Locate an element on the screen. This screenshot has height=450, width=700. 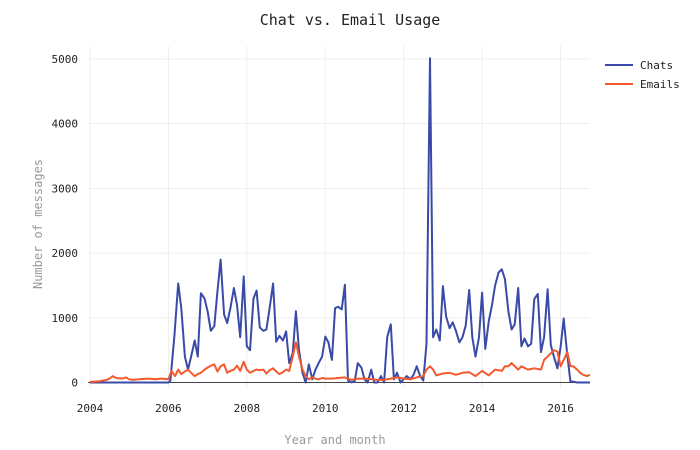
x-tick-label: 2008 is located at coordinates (247, 408).